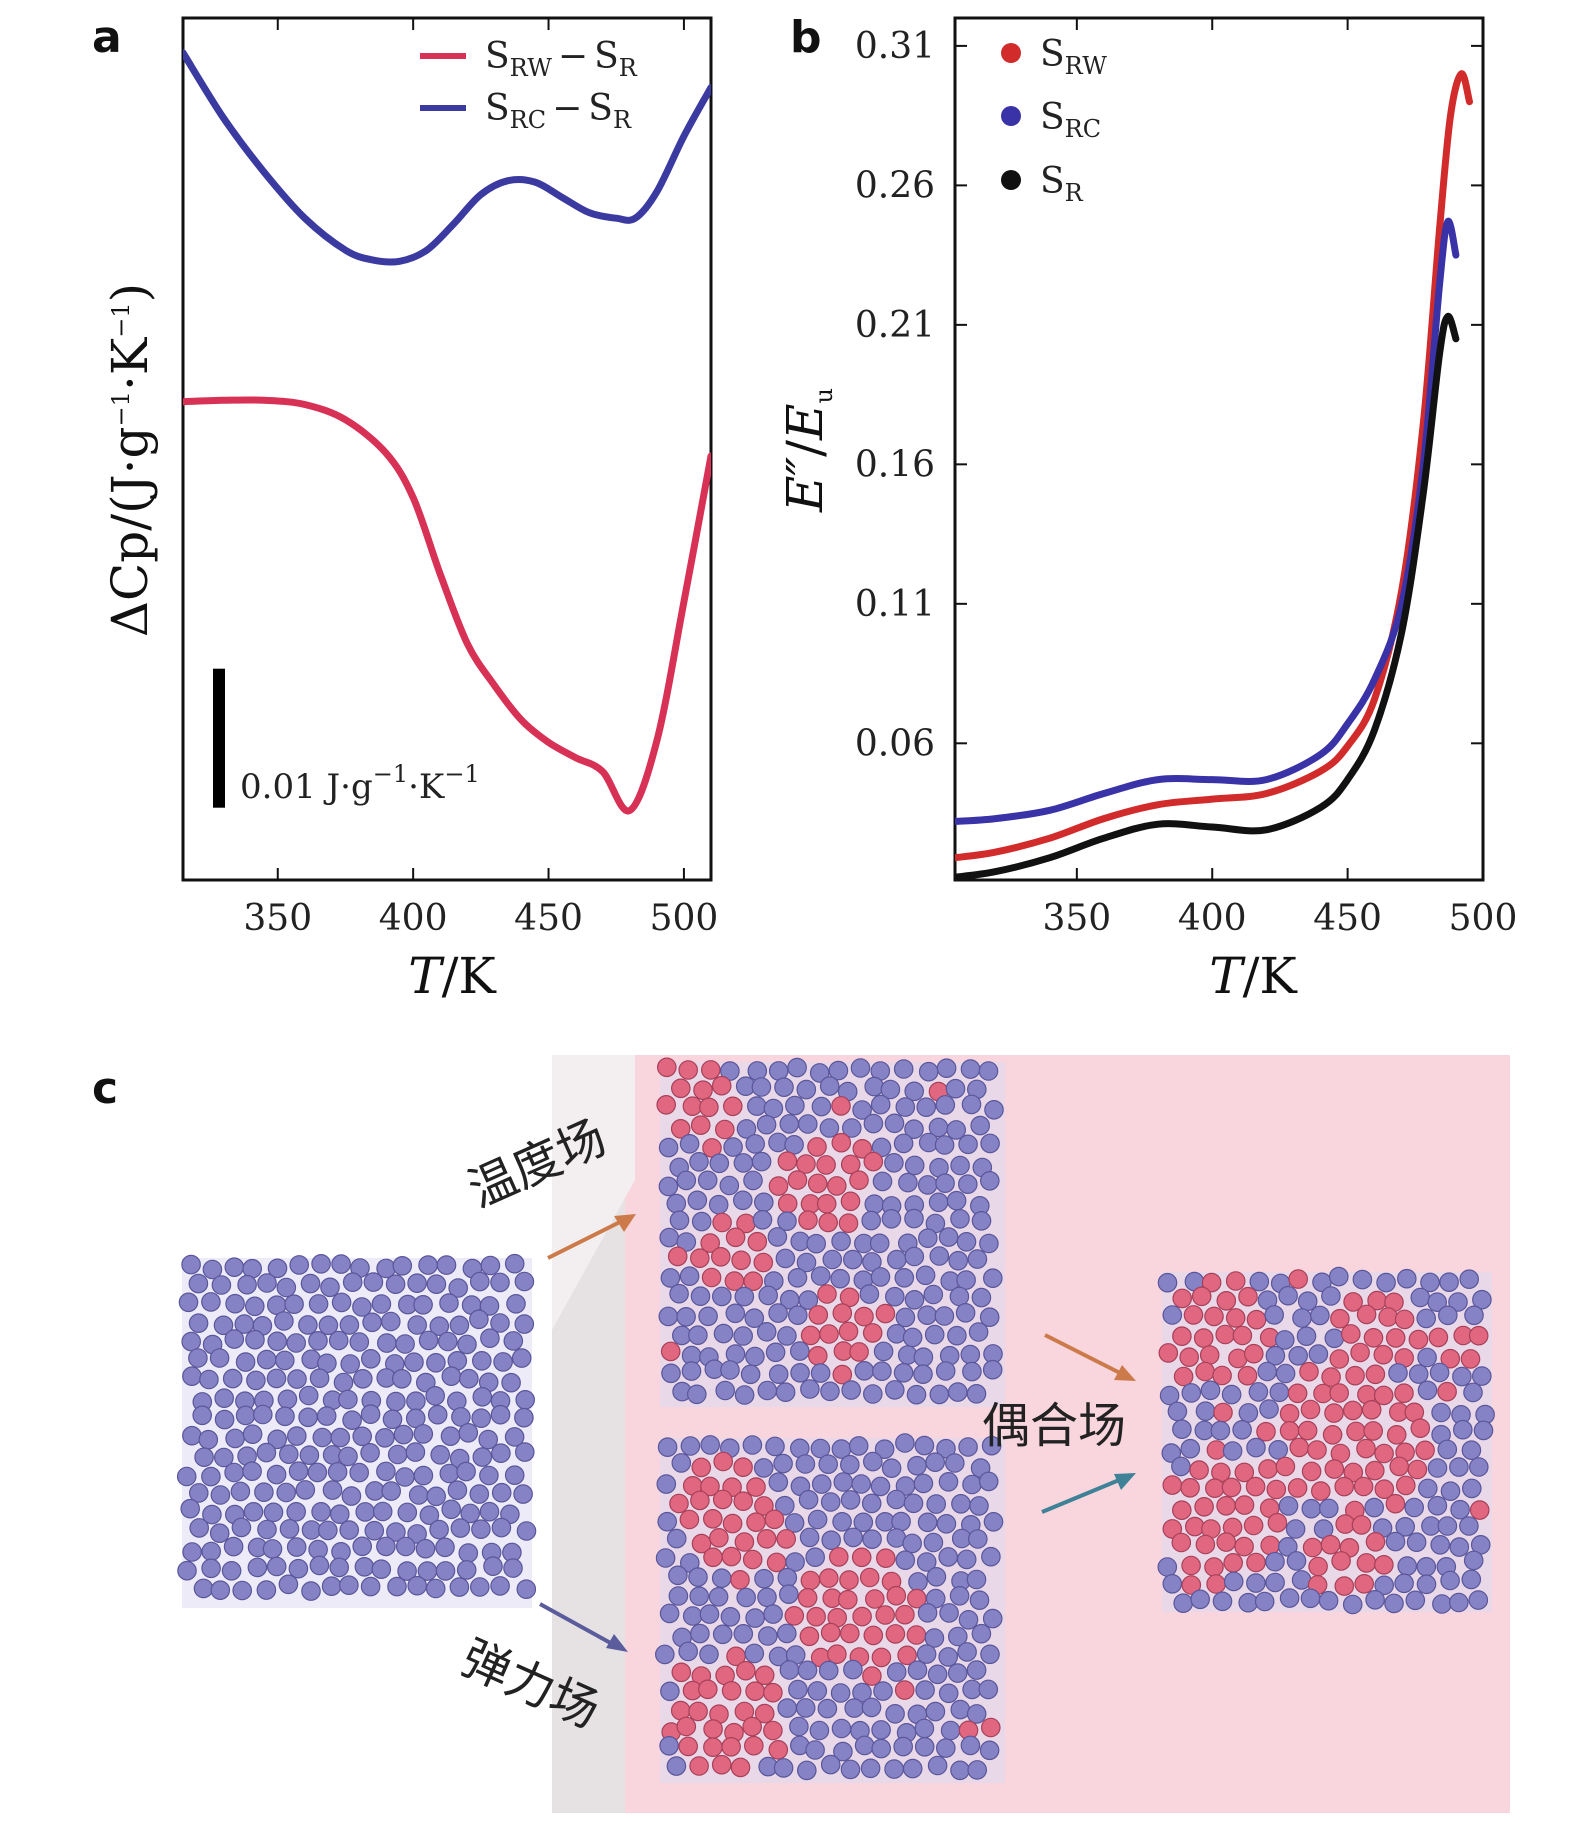  I want to click on y-tick-label-3: 0.21, so click(895, 325).